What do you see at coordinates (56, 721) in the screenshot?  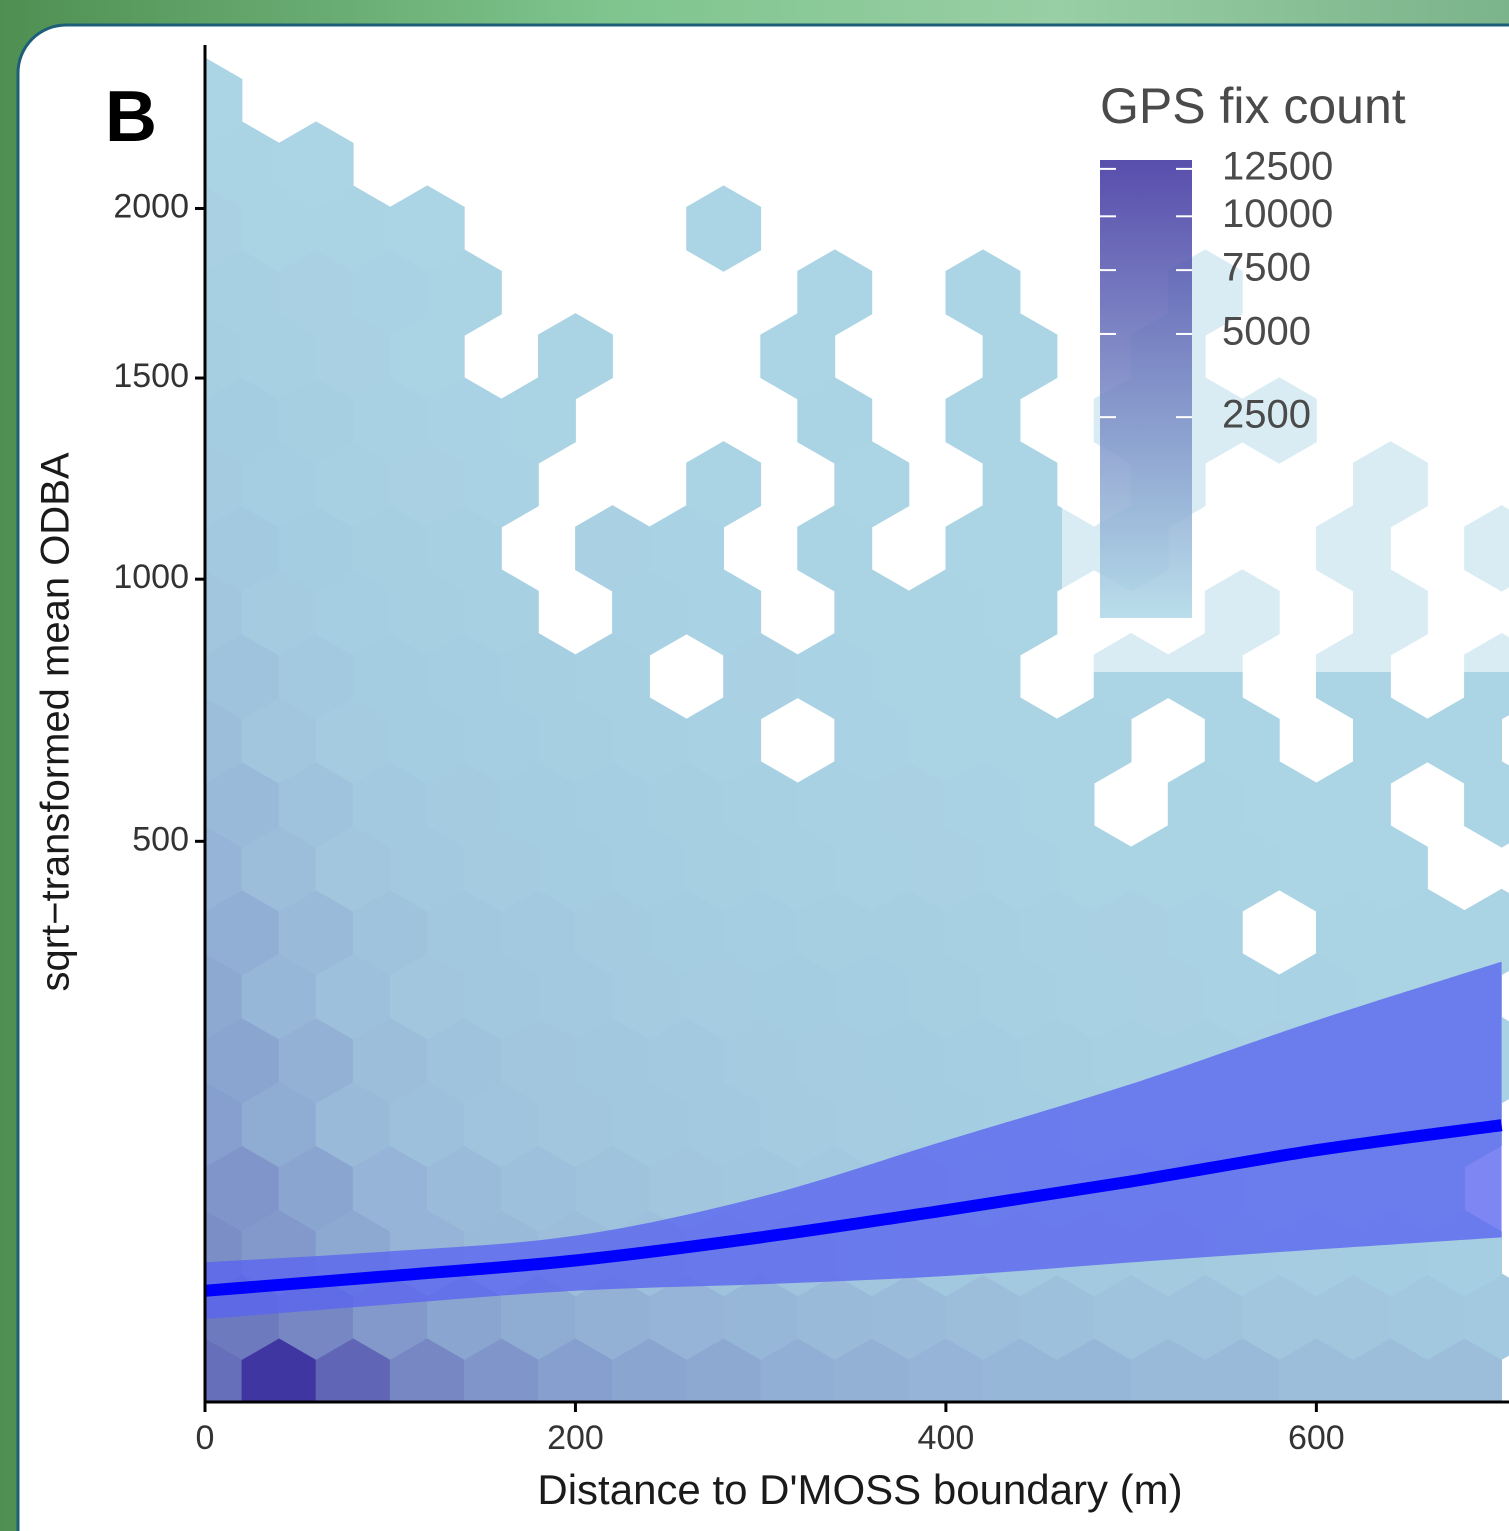 I see `y-axis-title: sqrt−transformed mean ODBA` at bounding box center [56, 721].